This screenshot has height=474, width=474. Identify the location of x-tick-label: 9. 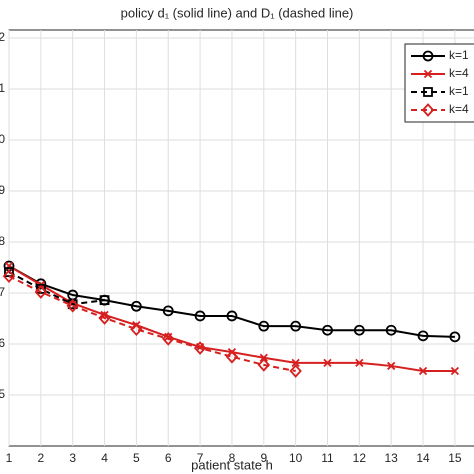
(263, 458).